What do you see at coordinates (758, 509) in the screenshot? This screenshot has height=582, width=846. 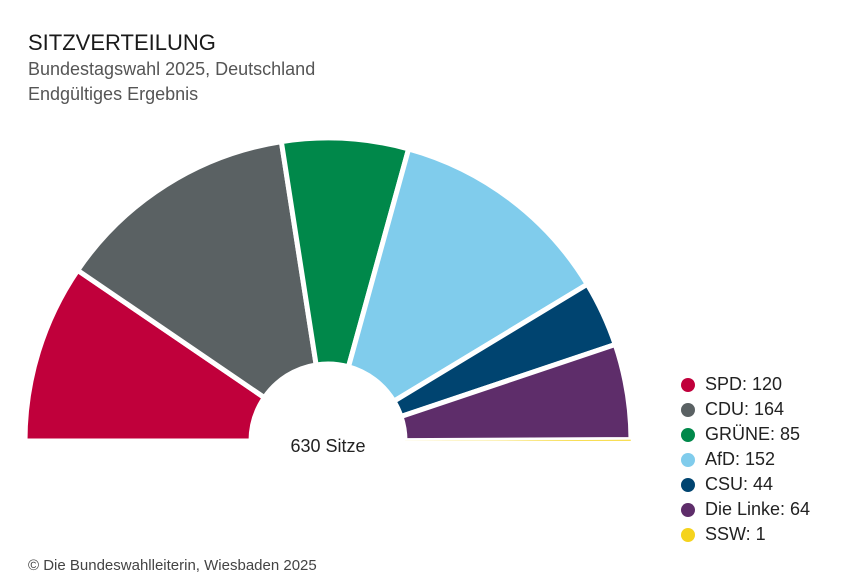 I see `legend-label: Die Linke: 64` at bounding box center [758, 509].